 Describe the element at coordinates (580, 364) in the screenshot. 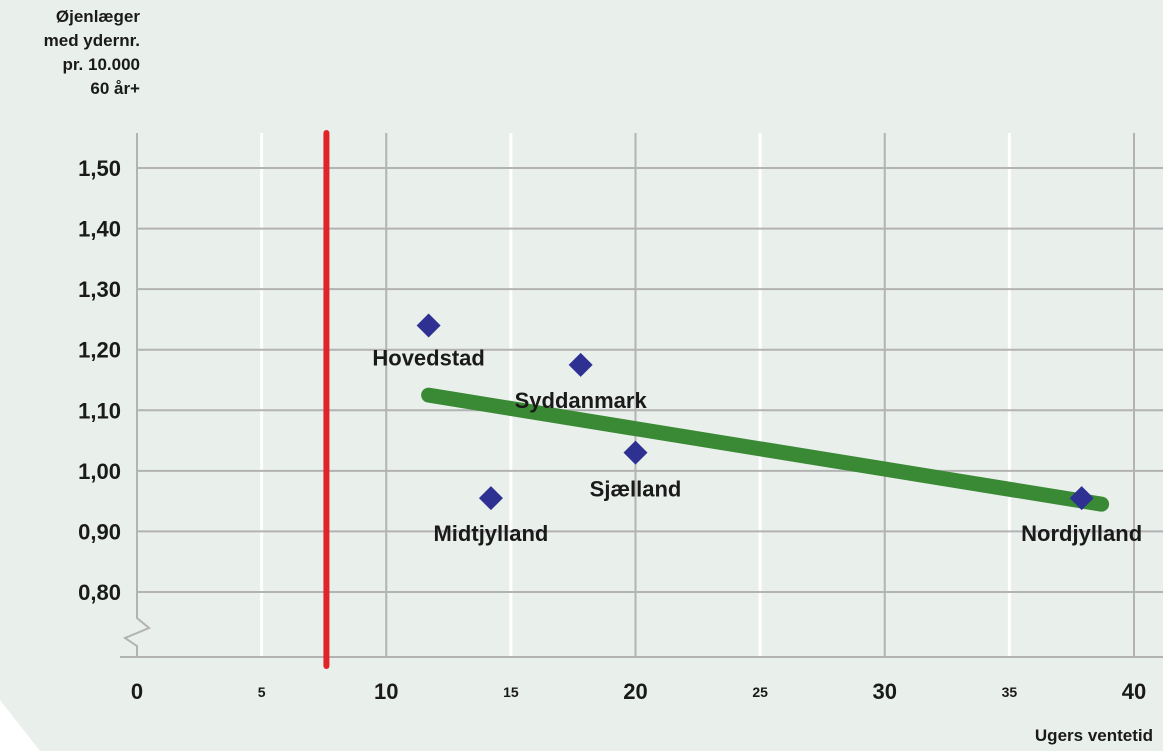

I see `data-point-syddanmark` at that location.